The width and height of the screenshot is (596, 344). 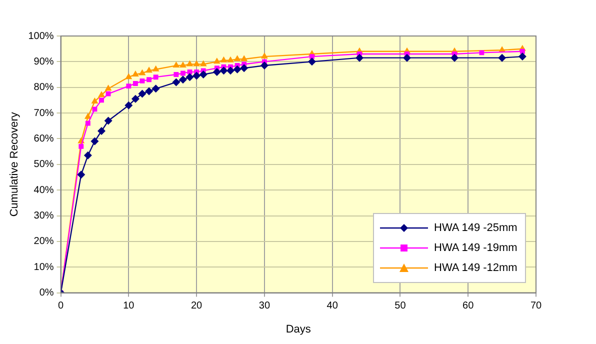 What do you see at coordinates (44, 190) in the screenshot?
I see `y-tick-label: 40%` at bounding box center [44, 190].